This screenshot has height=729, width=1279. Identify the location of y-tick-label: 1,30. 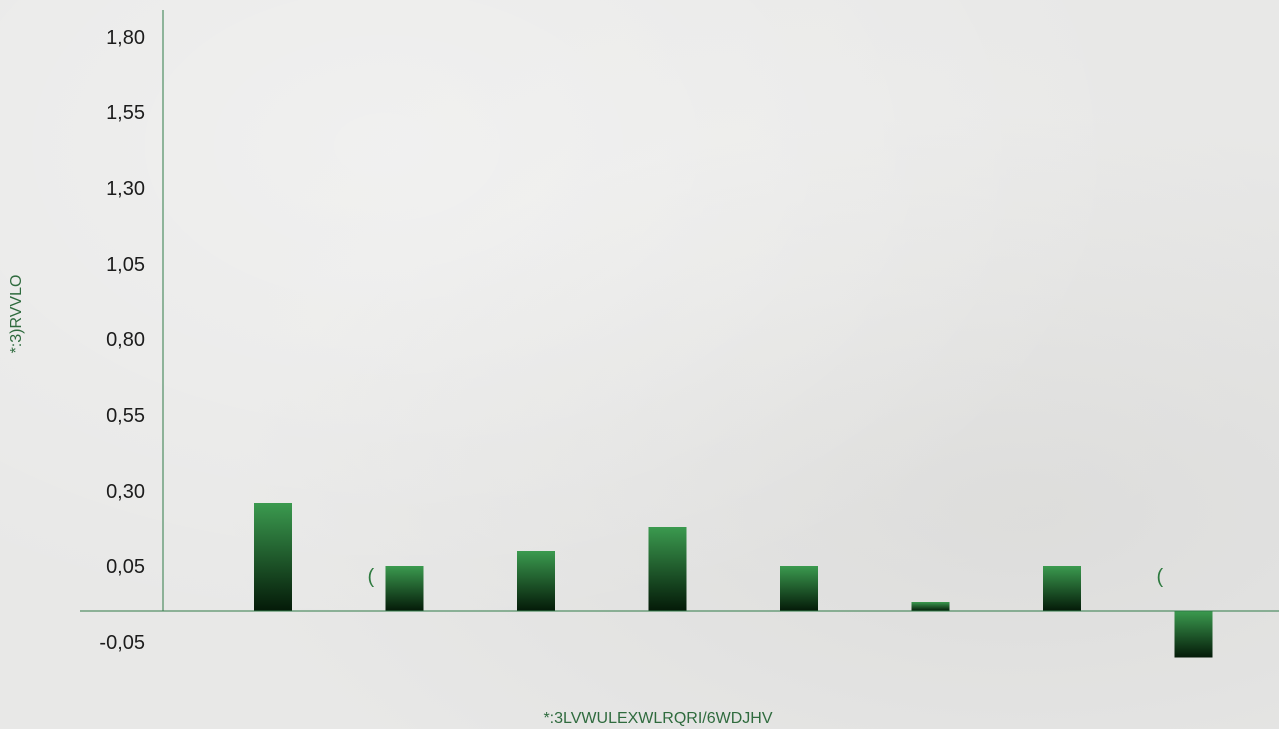
(125, 189).